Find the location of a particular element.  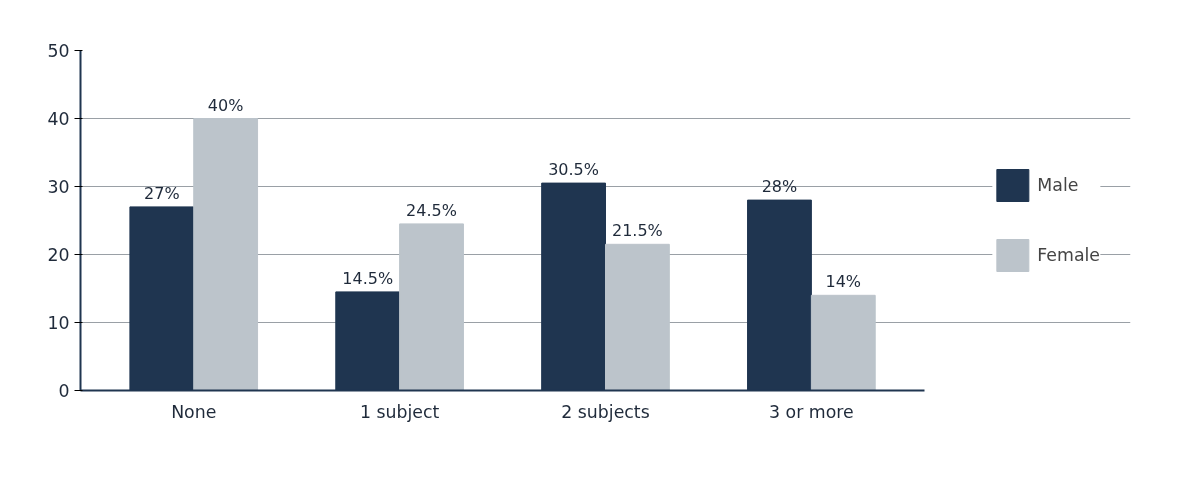

data-label: 21.5% is located at coordinates (637, 231).